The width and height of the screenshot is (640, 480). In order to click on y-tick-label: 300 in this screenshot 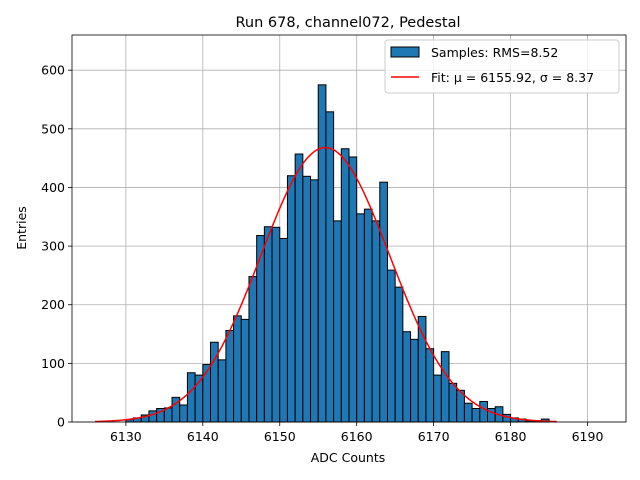, I will do `click(53, 246)`.